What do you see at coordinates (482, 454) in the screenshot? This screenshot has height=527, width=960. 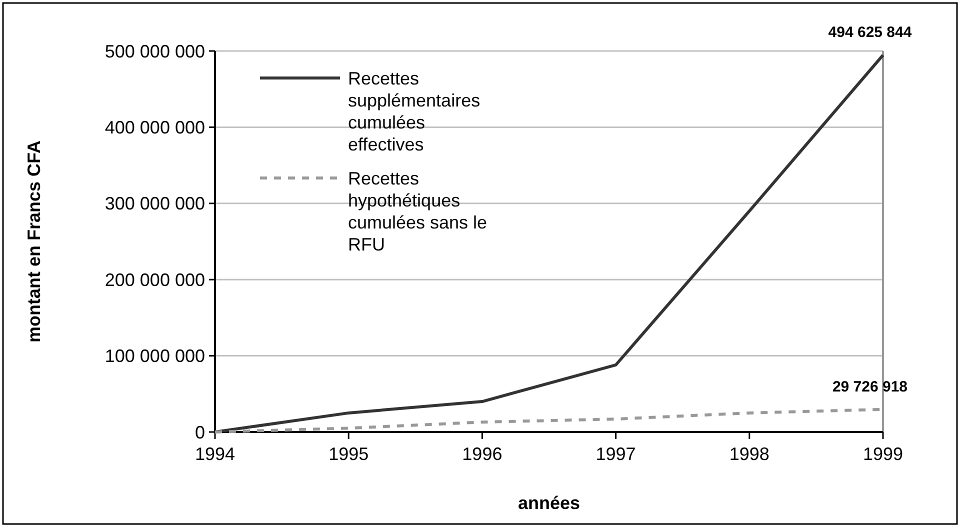 I see `x-tick-label: 1996` at bounding box center [482, 454].